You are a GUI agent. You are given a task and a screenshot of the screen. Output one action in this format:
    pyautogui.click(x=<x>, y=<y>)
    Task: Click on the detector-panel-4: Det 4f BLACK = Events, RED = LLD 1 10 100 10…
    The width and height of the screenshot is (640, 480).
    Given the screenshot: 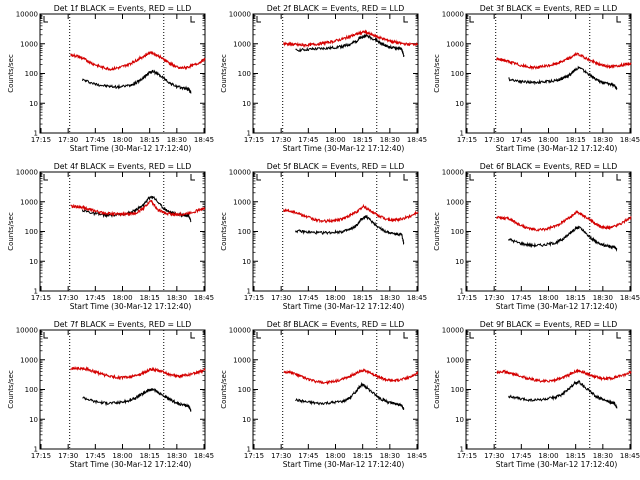 What is the action you would take?
    pyautogui.click(x=110, y=236)
    